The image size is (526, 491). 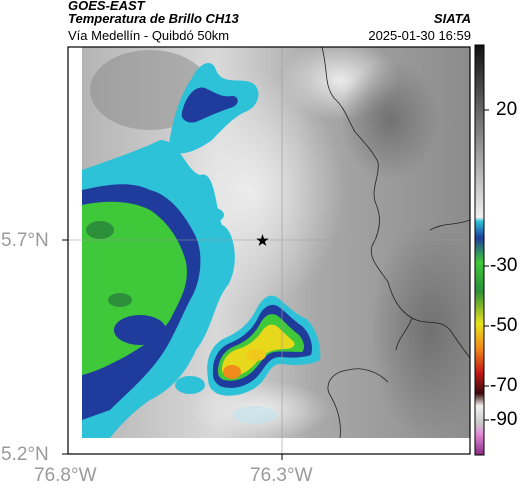 I want to click on lat-label-5-2: 5.2°N, so click(x=25, y=454).